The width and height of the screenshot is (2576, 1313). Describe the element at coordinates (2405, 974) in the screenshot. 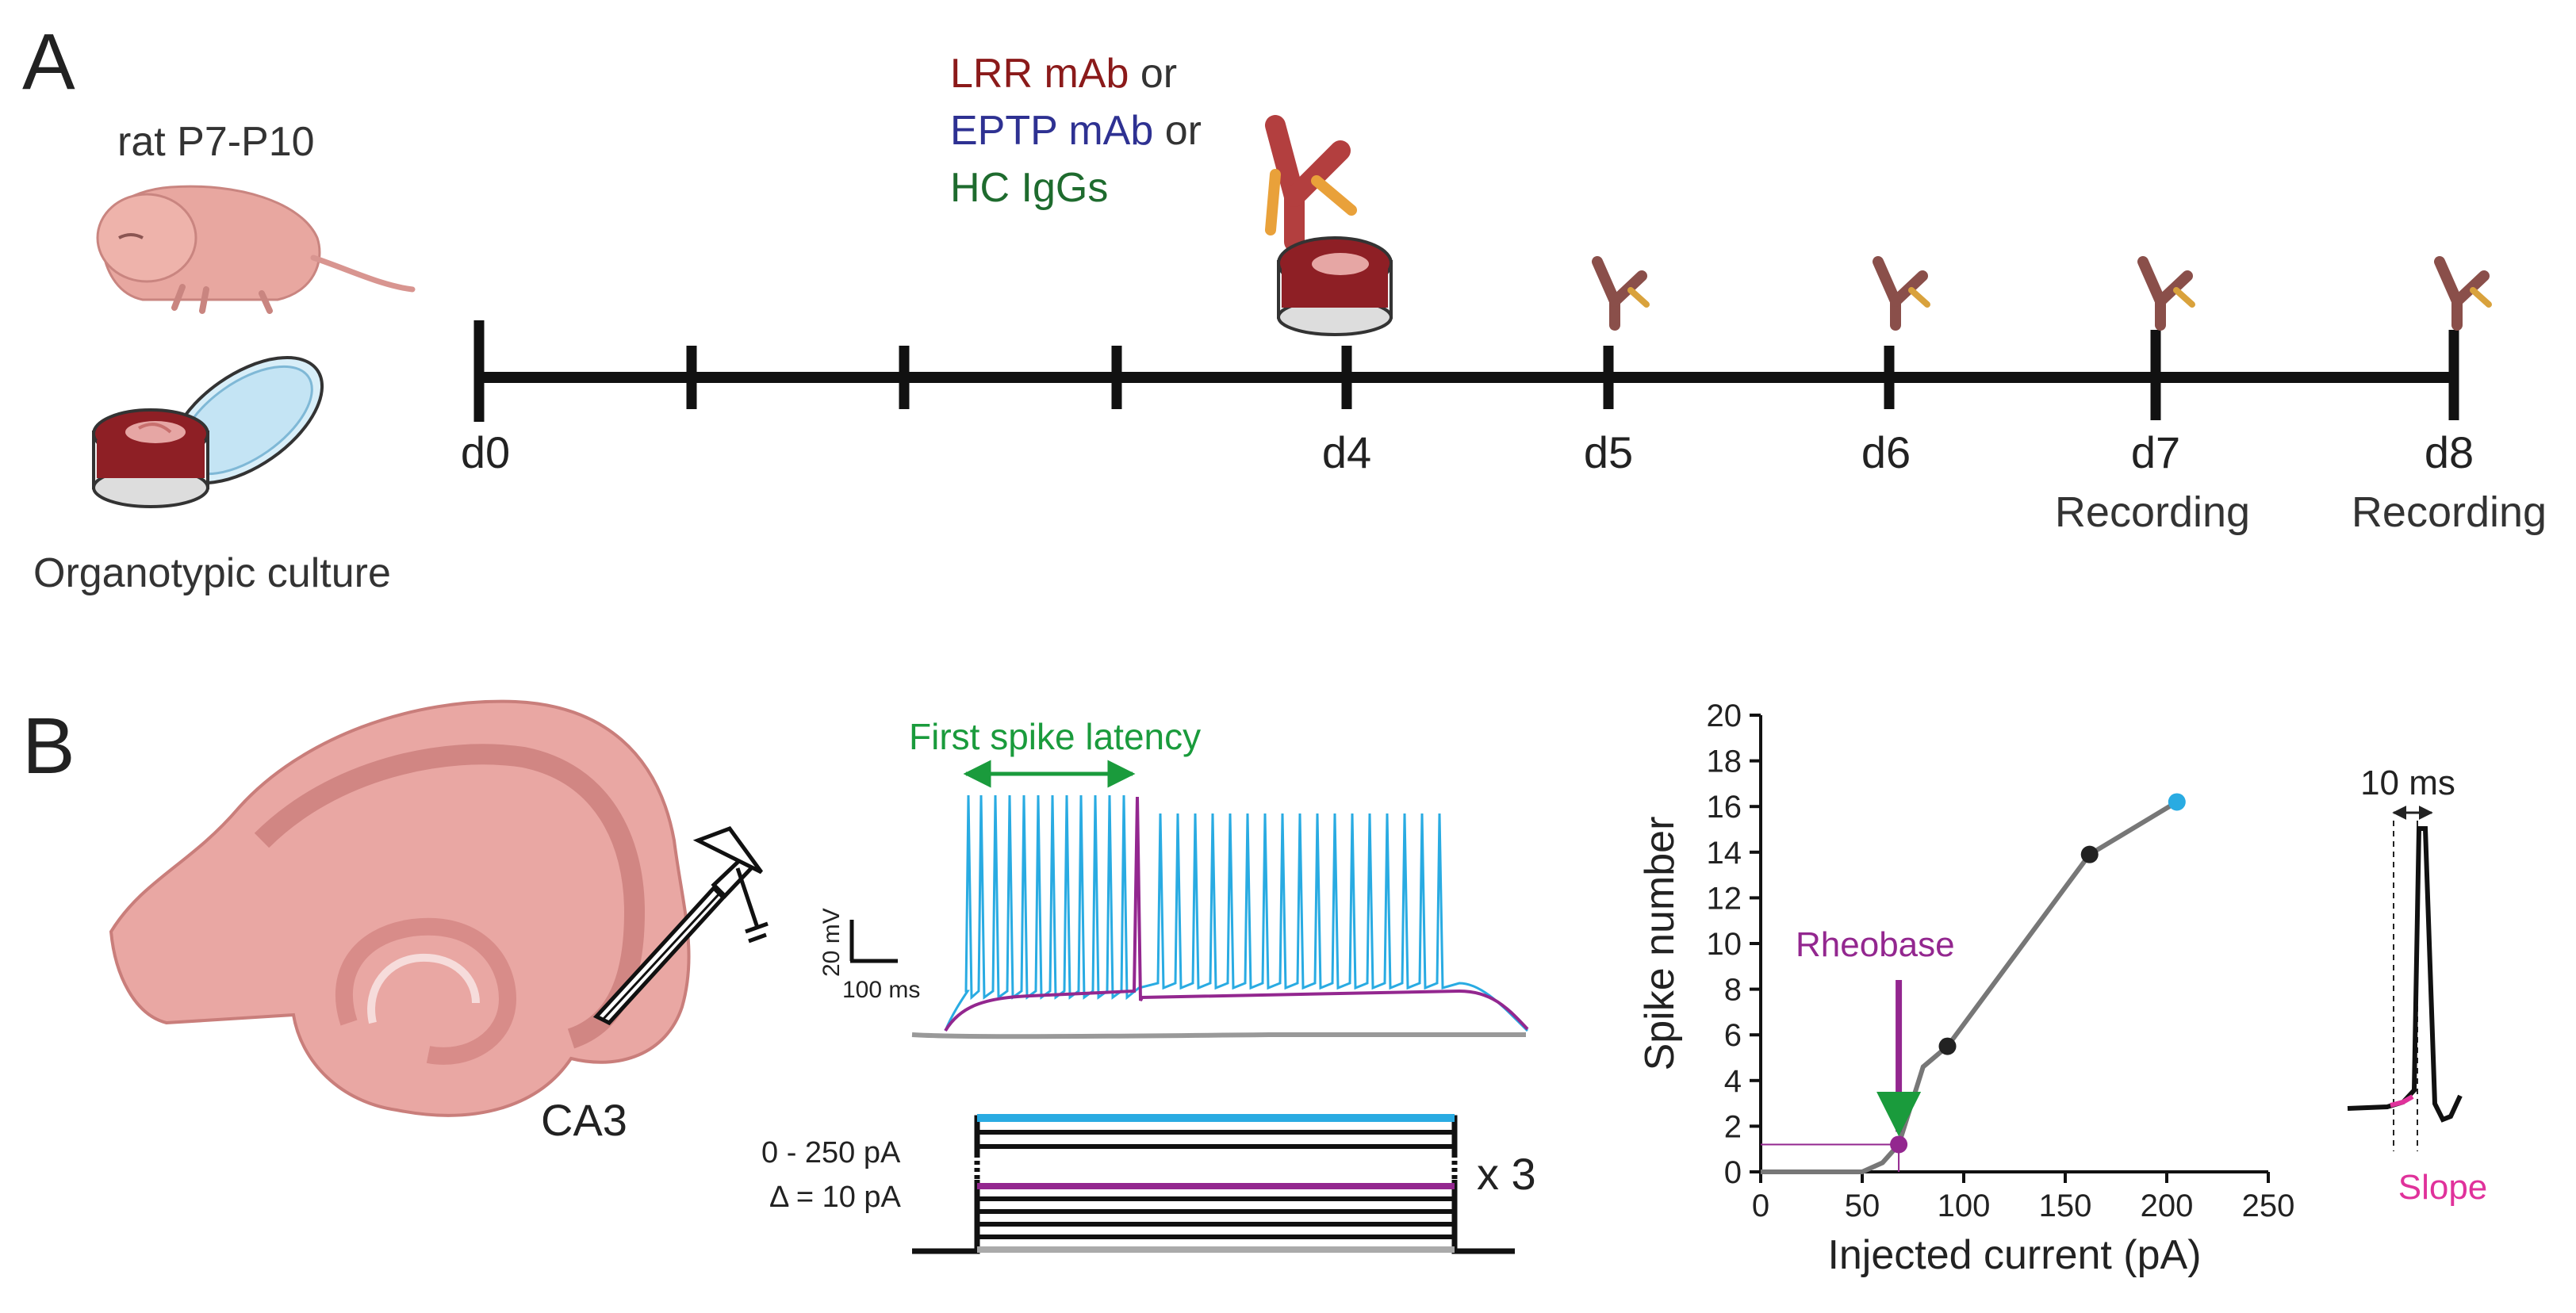

I see `spike-waveform` at that location.